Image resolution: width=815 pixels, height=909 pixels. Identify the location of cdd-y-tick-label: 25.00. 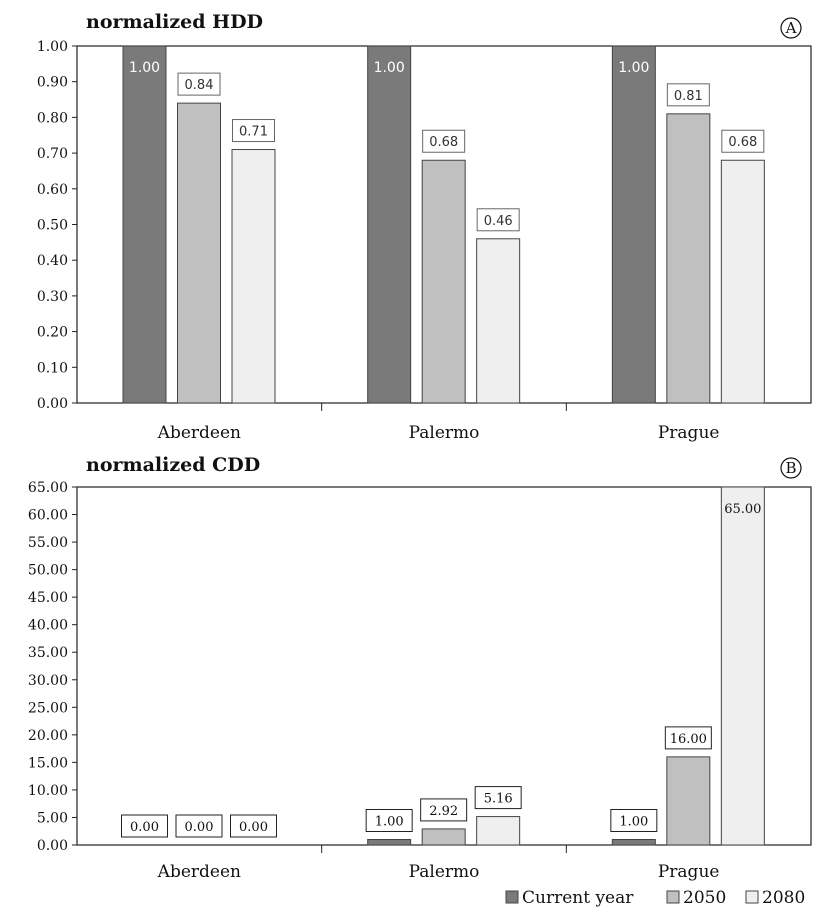
(48, 708).